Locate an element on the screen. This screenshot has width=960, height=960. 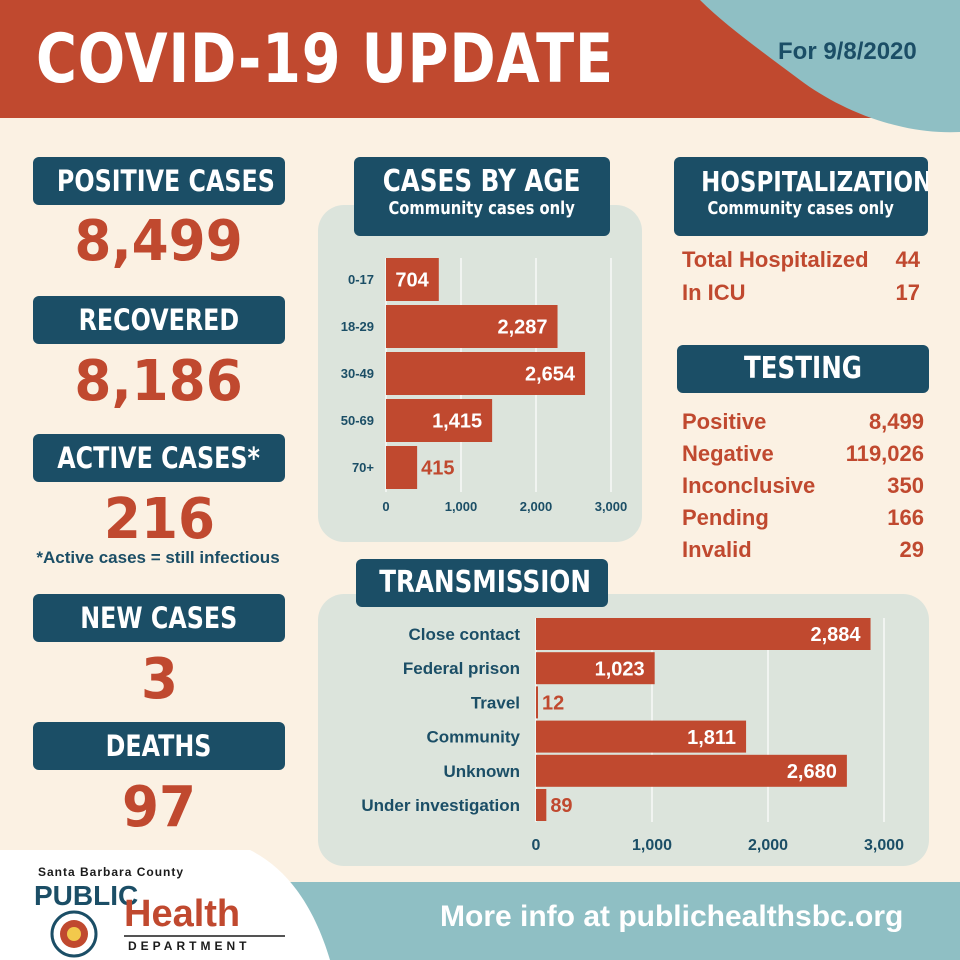
value-label: 2,884 is located at coordinates (835, 635).